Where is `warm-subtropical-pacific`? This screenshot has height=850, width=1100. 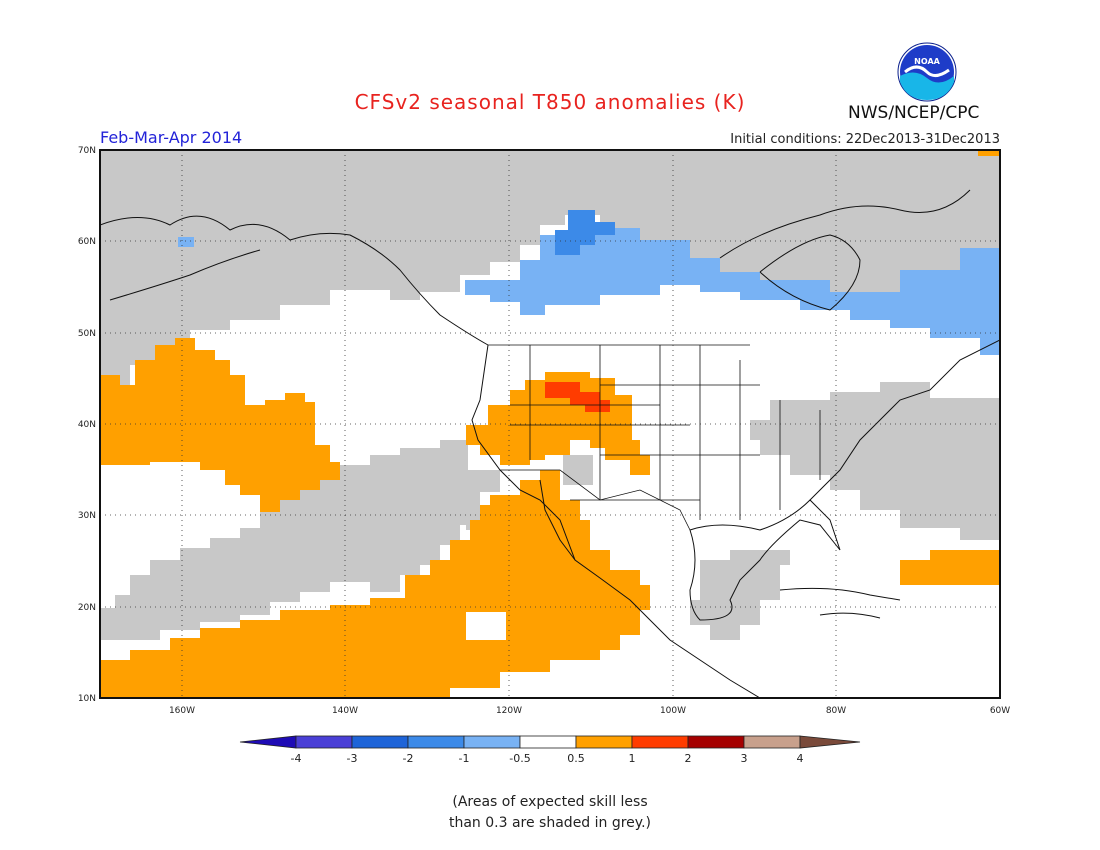
warm-subtropical-pacific is located at coordinates (375, 584).